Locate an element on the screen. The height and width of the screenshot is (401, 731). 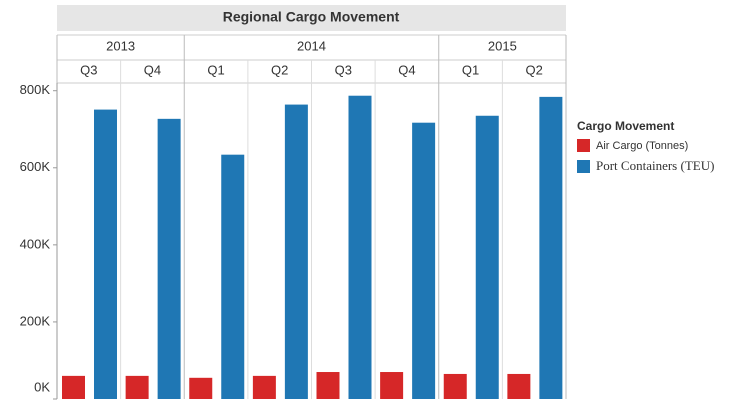
chart-title: Regional Cargo Movement is located at coordinates (311, 17).